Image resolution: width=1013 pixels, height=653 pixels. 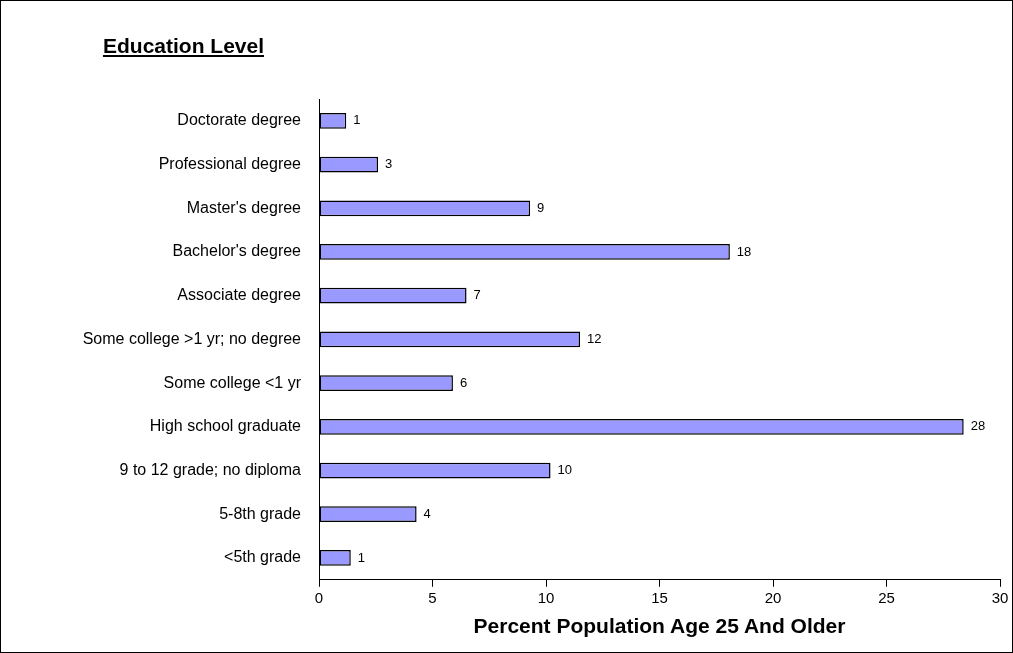 I want to click on y-tick-label: Bachelor's degree, so click(x=237, y=251).